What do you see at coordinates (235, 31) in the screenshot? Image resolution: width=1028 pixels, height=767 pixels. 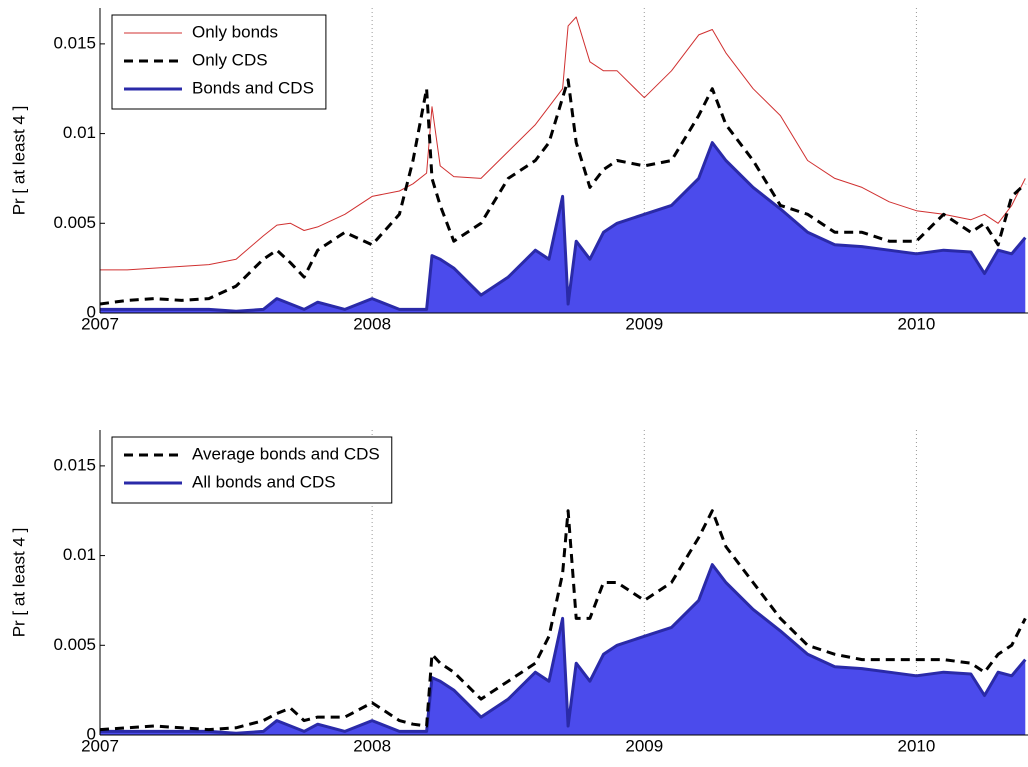 I see `legend-label: Only bonds` at bounding box center [235, 31].